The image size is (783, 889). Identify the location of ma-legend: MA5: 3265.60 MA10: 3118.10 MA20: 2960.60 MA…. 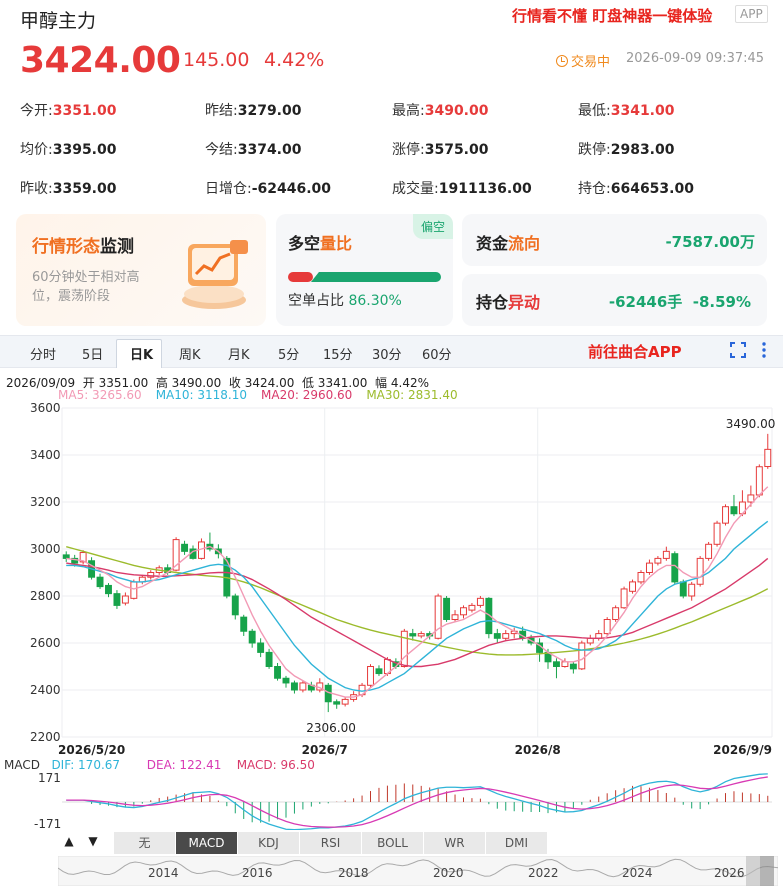
(265, 395).